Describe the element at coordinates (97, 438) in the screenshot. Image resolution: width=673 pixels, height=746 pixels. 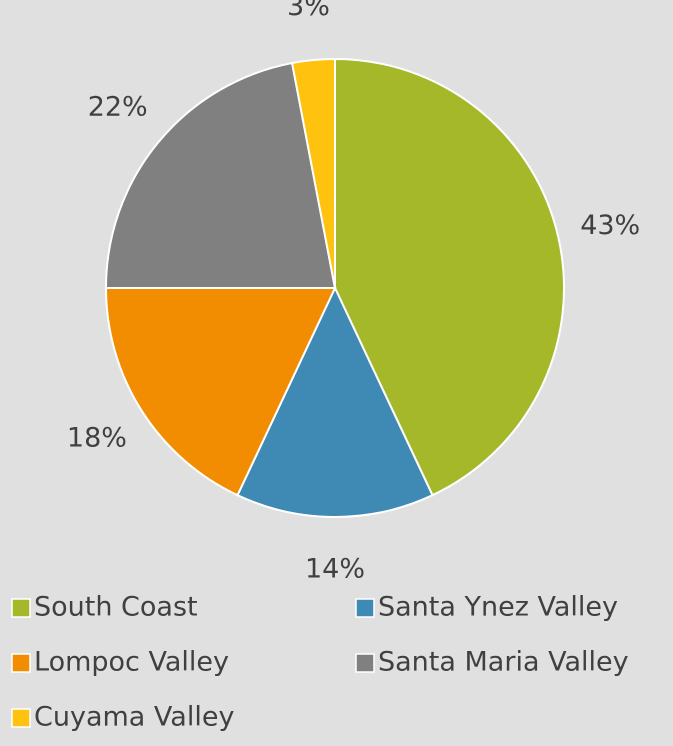
I see `data-label: 18%` at that location.